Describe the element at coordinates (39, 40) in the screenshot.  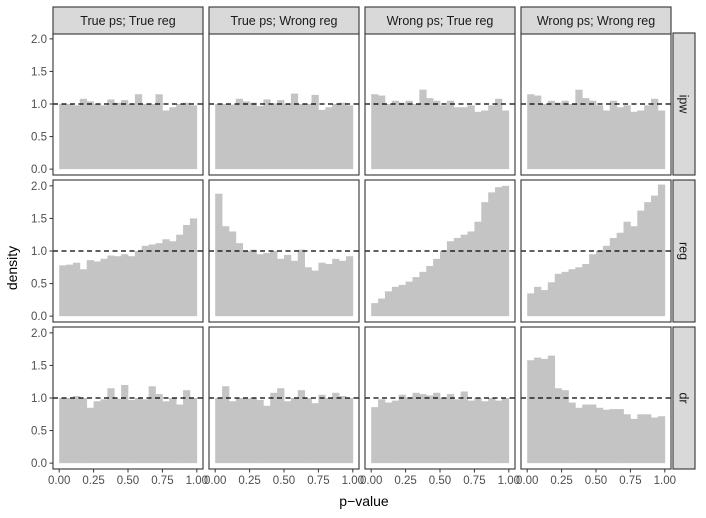
I see `y-tick-label: 2.0` at that location.